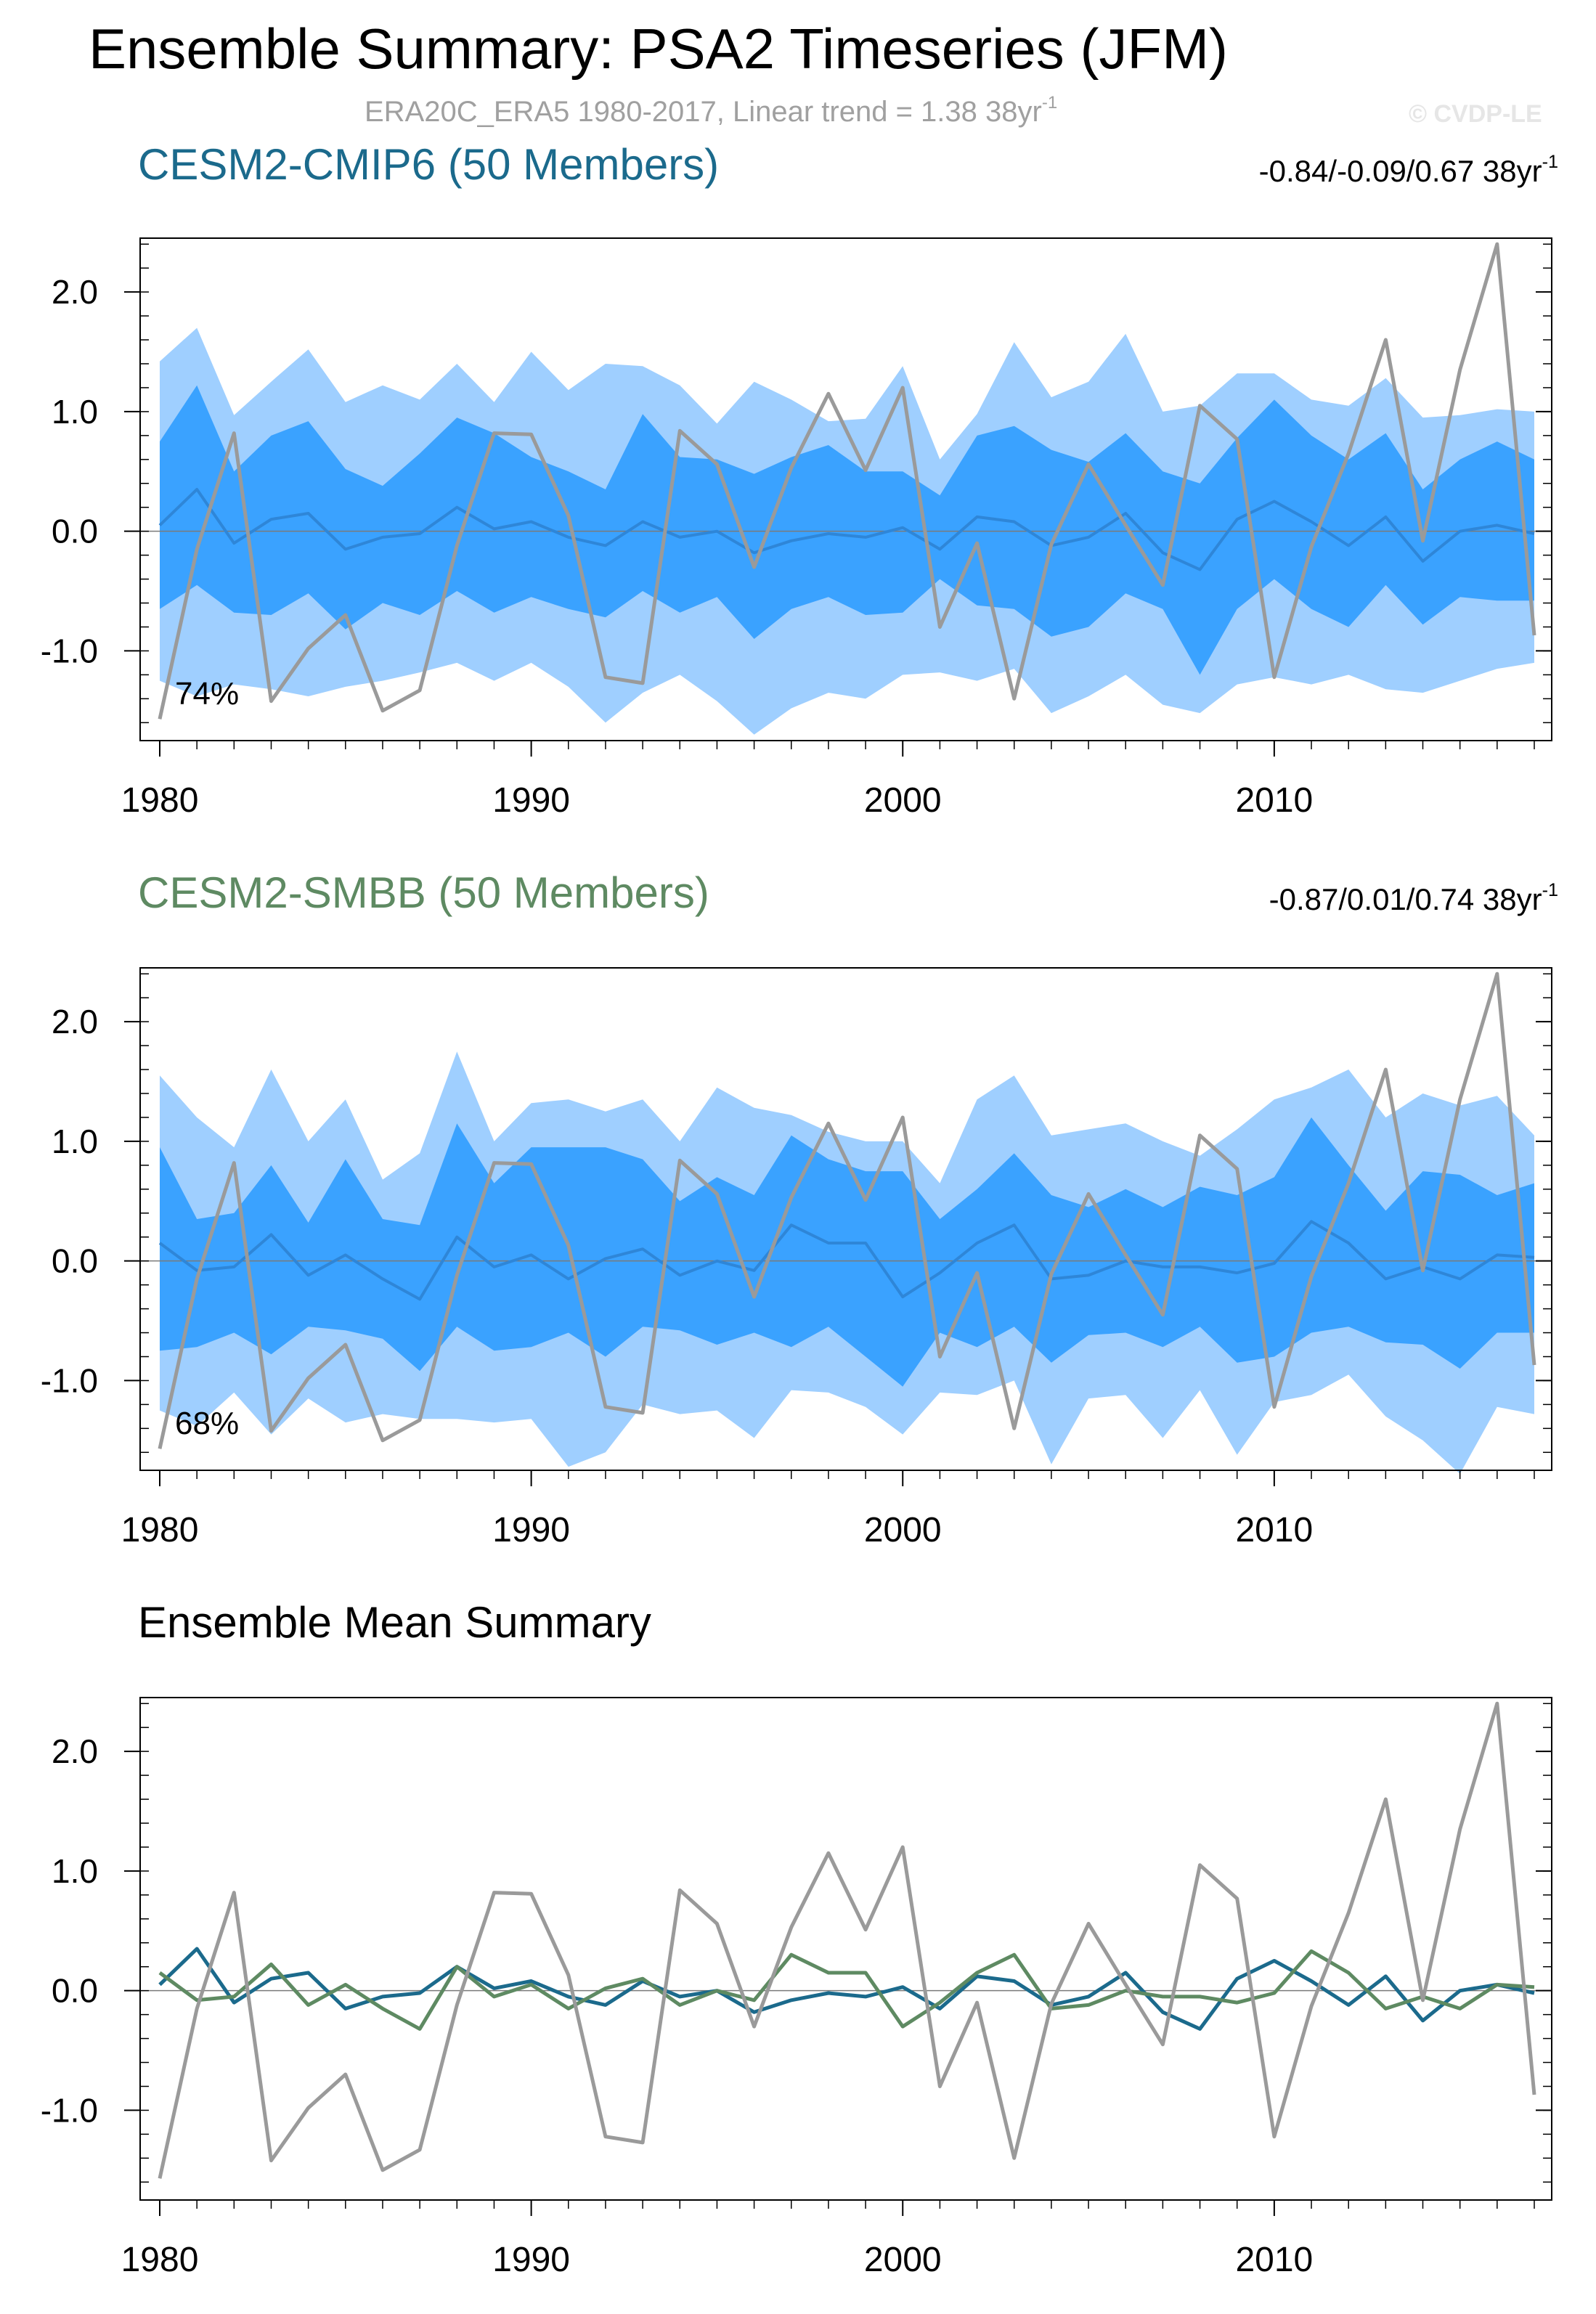 The width and height of the screenshot is (1596, 2314). Describe the element at coordinates (1405, 899) in the screenshot. I see `panel2-trend-text: -0.87/0.01/0.74 38yr` at that location.